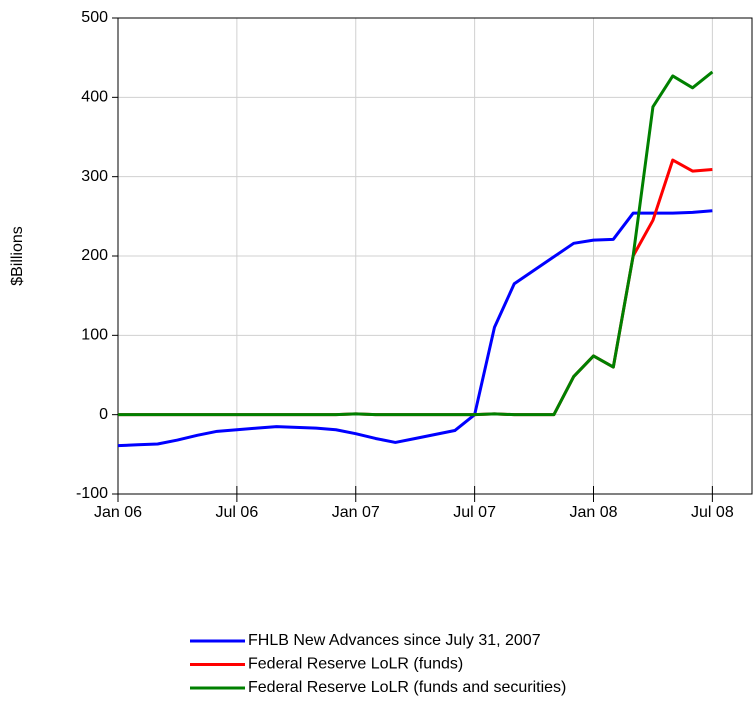 The width and height of the screenshot is (753, 707). Describe the element at coordinates (474, 512) in the screenshot. I see `x-tick-label: Jul 07` at that location.